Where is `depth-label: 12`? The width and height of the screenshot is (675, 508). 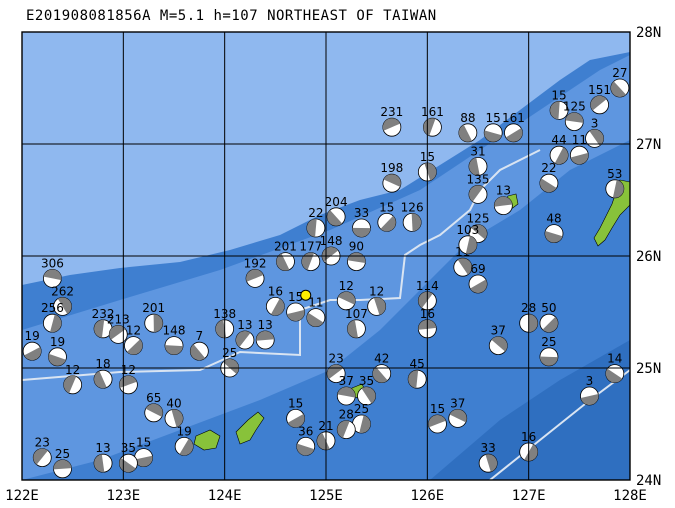
depth-label: 12 is located at coordinates (133, 331).